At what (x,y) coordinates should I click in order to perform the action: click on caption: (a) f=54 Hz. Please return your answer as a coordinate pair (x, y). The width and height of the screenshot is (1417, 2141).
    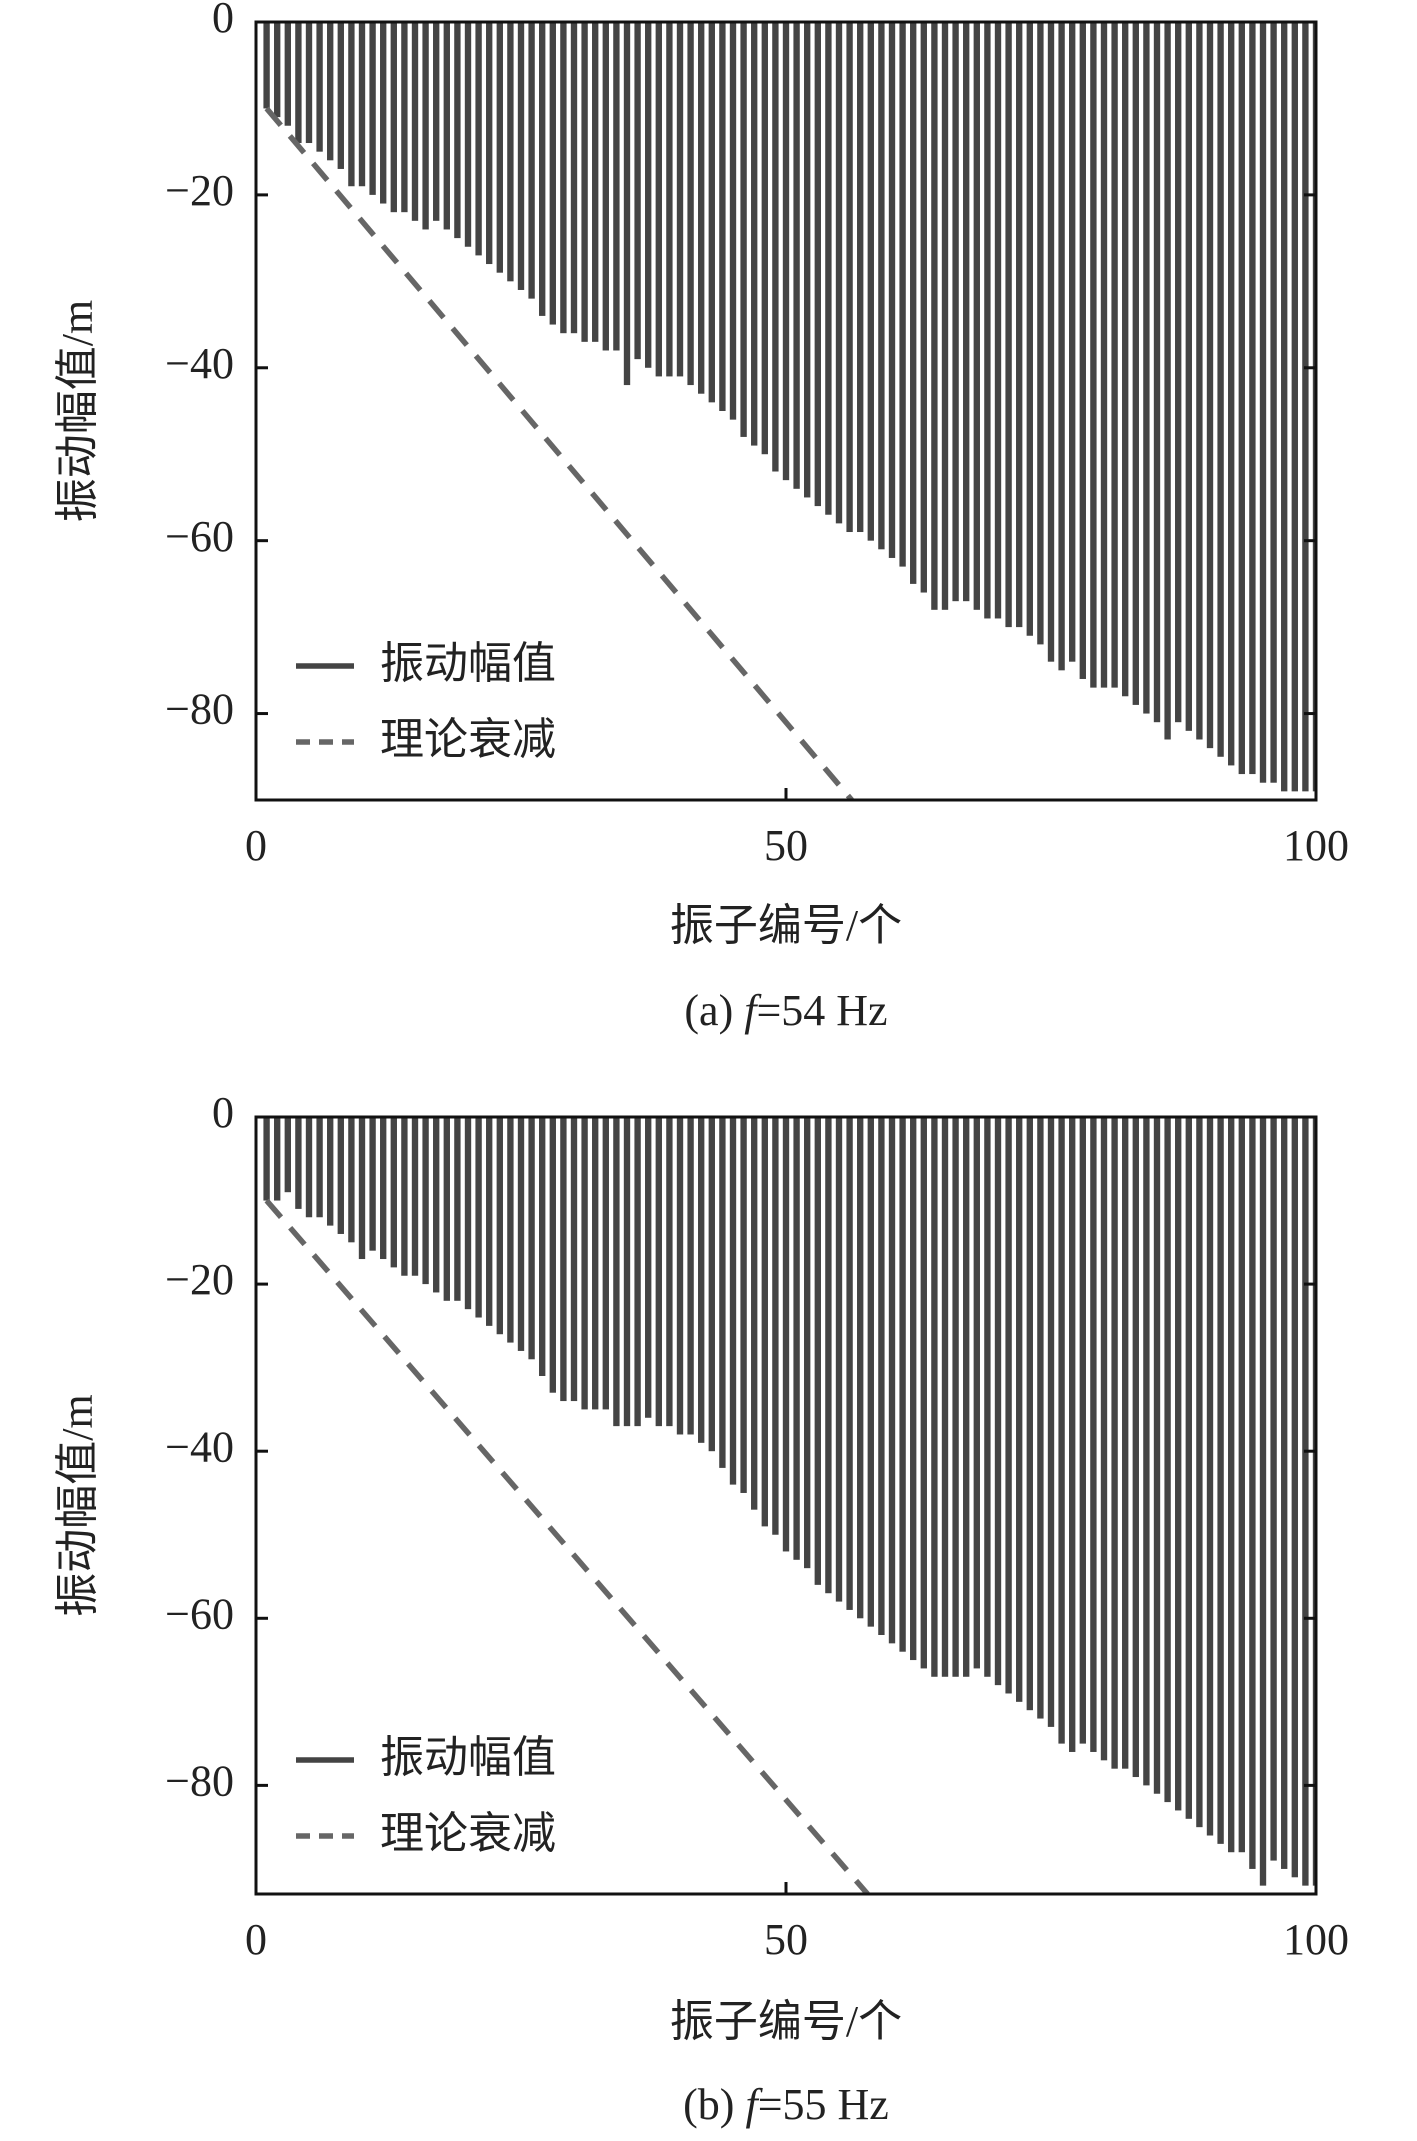
    Looking at the image, I should click on (785, 1010).